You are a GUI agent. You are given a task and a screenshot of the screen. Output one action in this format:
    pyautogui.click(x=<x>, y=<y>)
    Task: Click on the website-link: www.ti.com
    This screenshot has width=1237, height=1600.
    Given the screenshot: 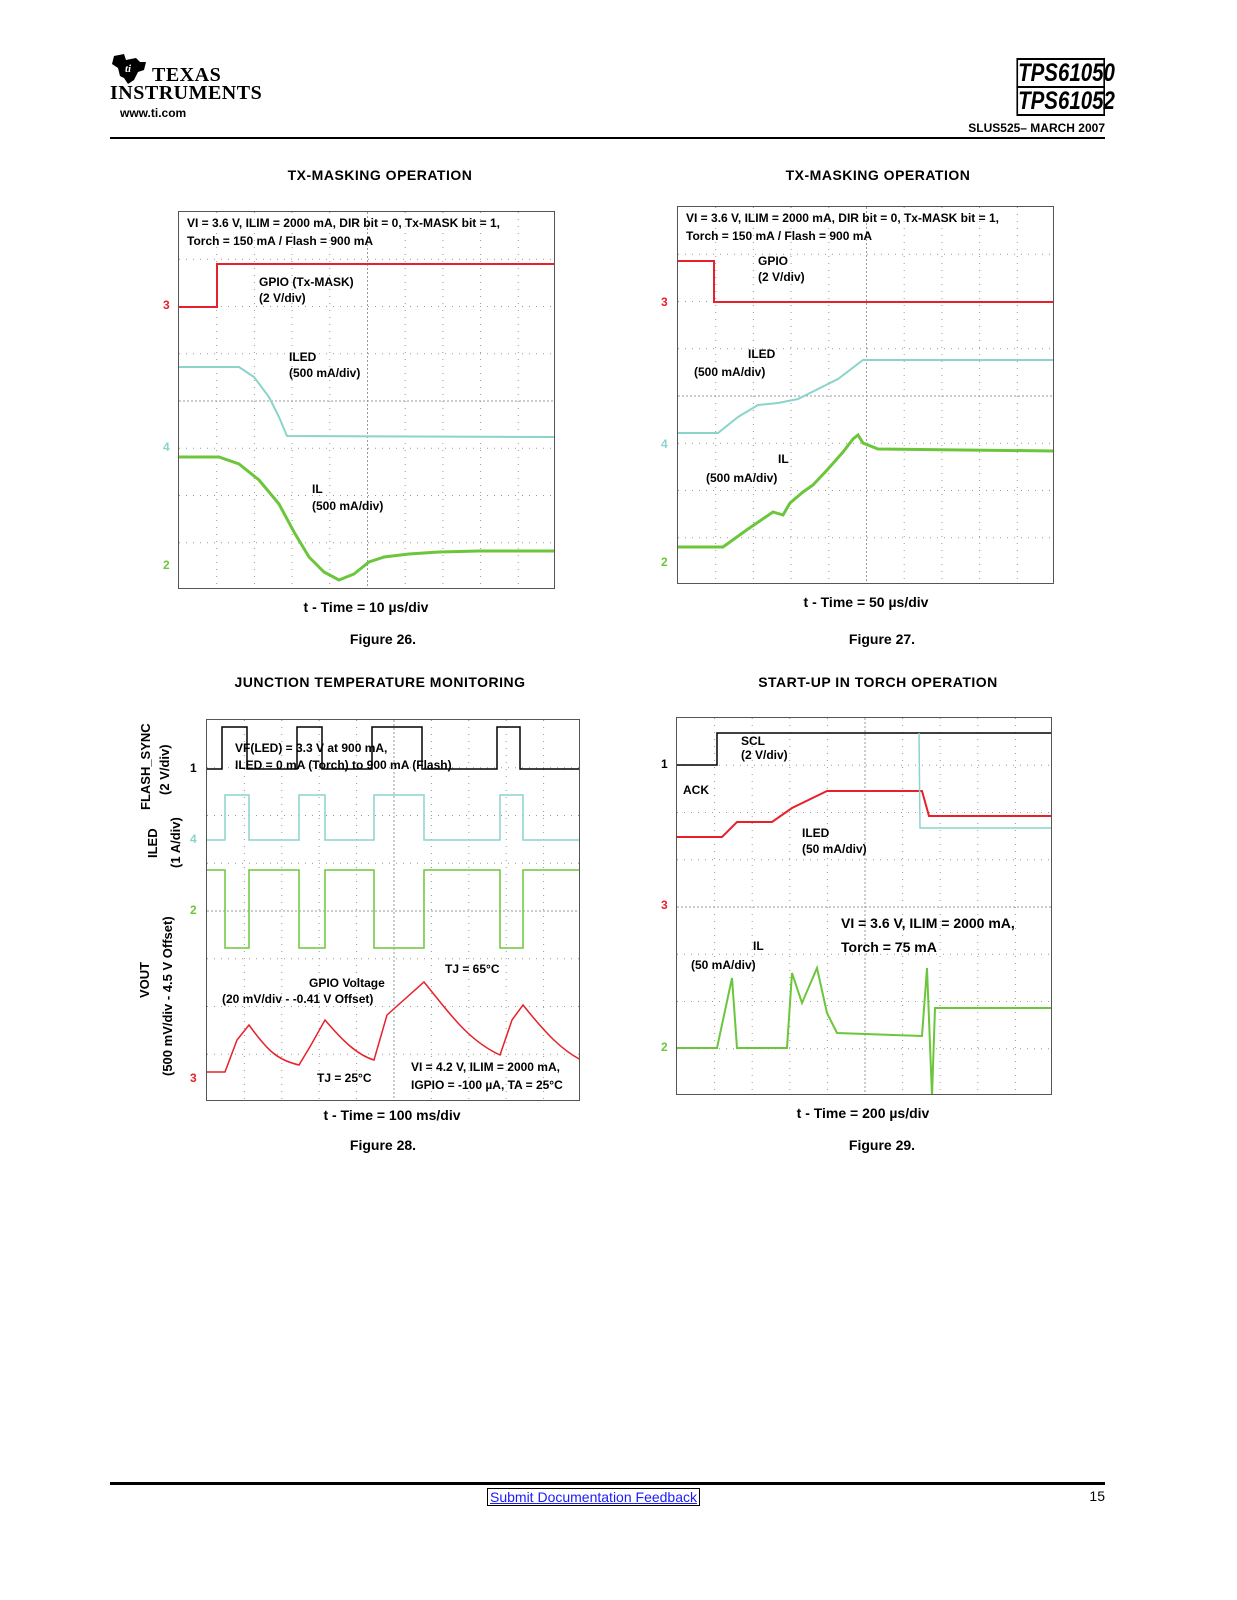 What is the action you would take?
    pyautogui.click(x=153, y=113)
    